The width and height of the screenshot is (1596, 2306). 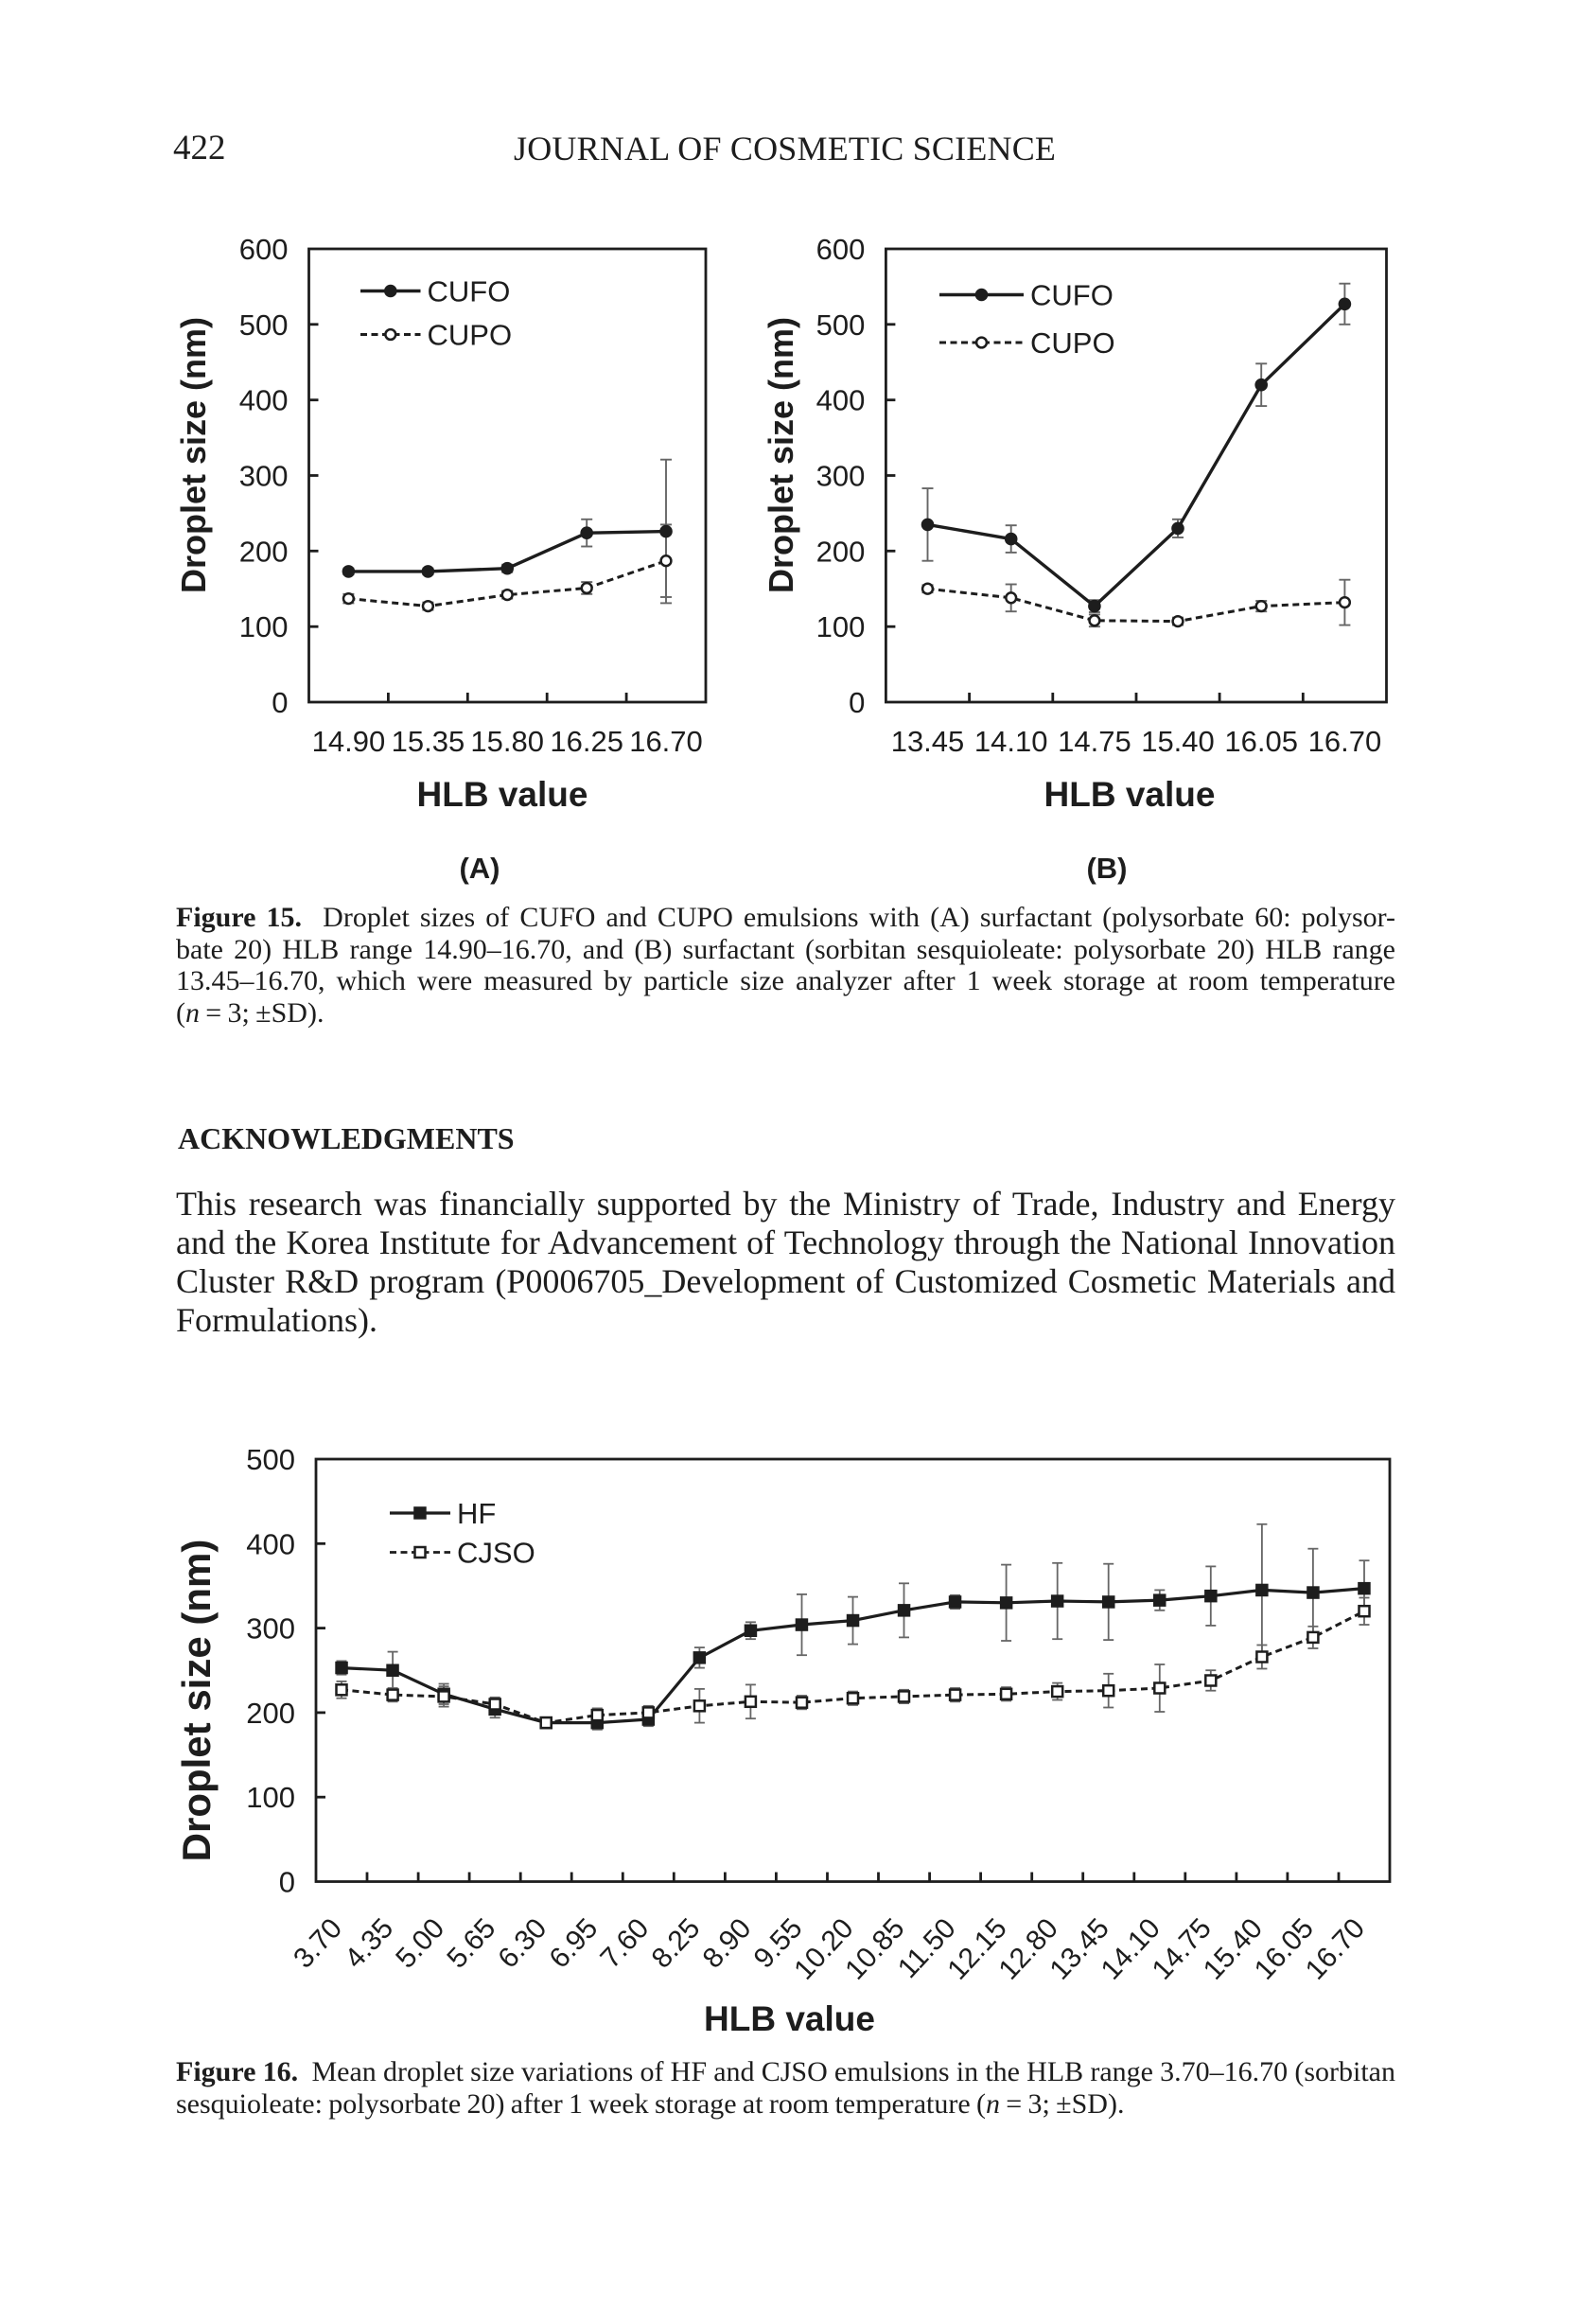 What do you see at coordinates (977, 1949) in the screenshot?
I see `svg-text: 12.15` at bounding box center [977, 1949].